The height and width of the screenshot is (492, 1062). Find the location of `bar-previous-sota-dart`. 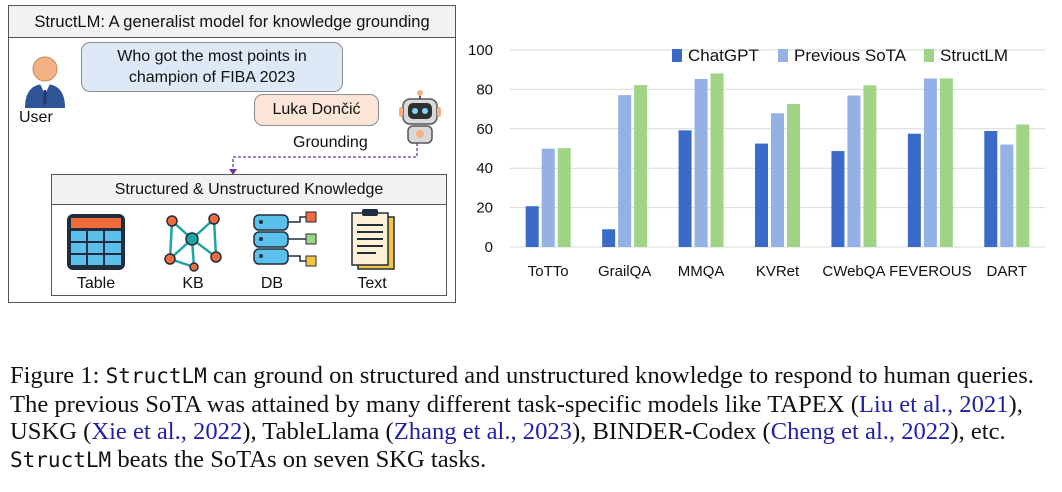

bar-previous-sota-dart is located at coordinates (1007, 195).